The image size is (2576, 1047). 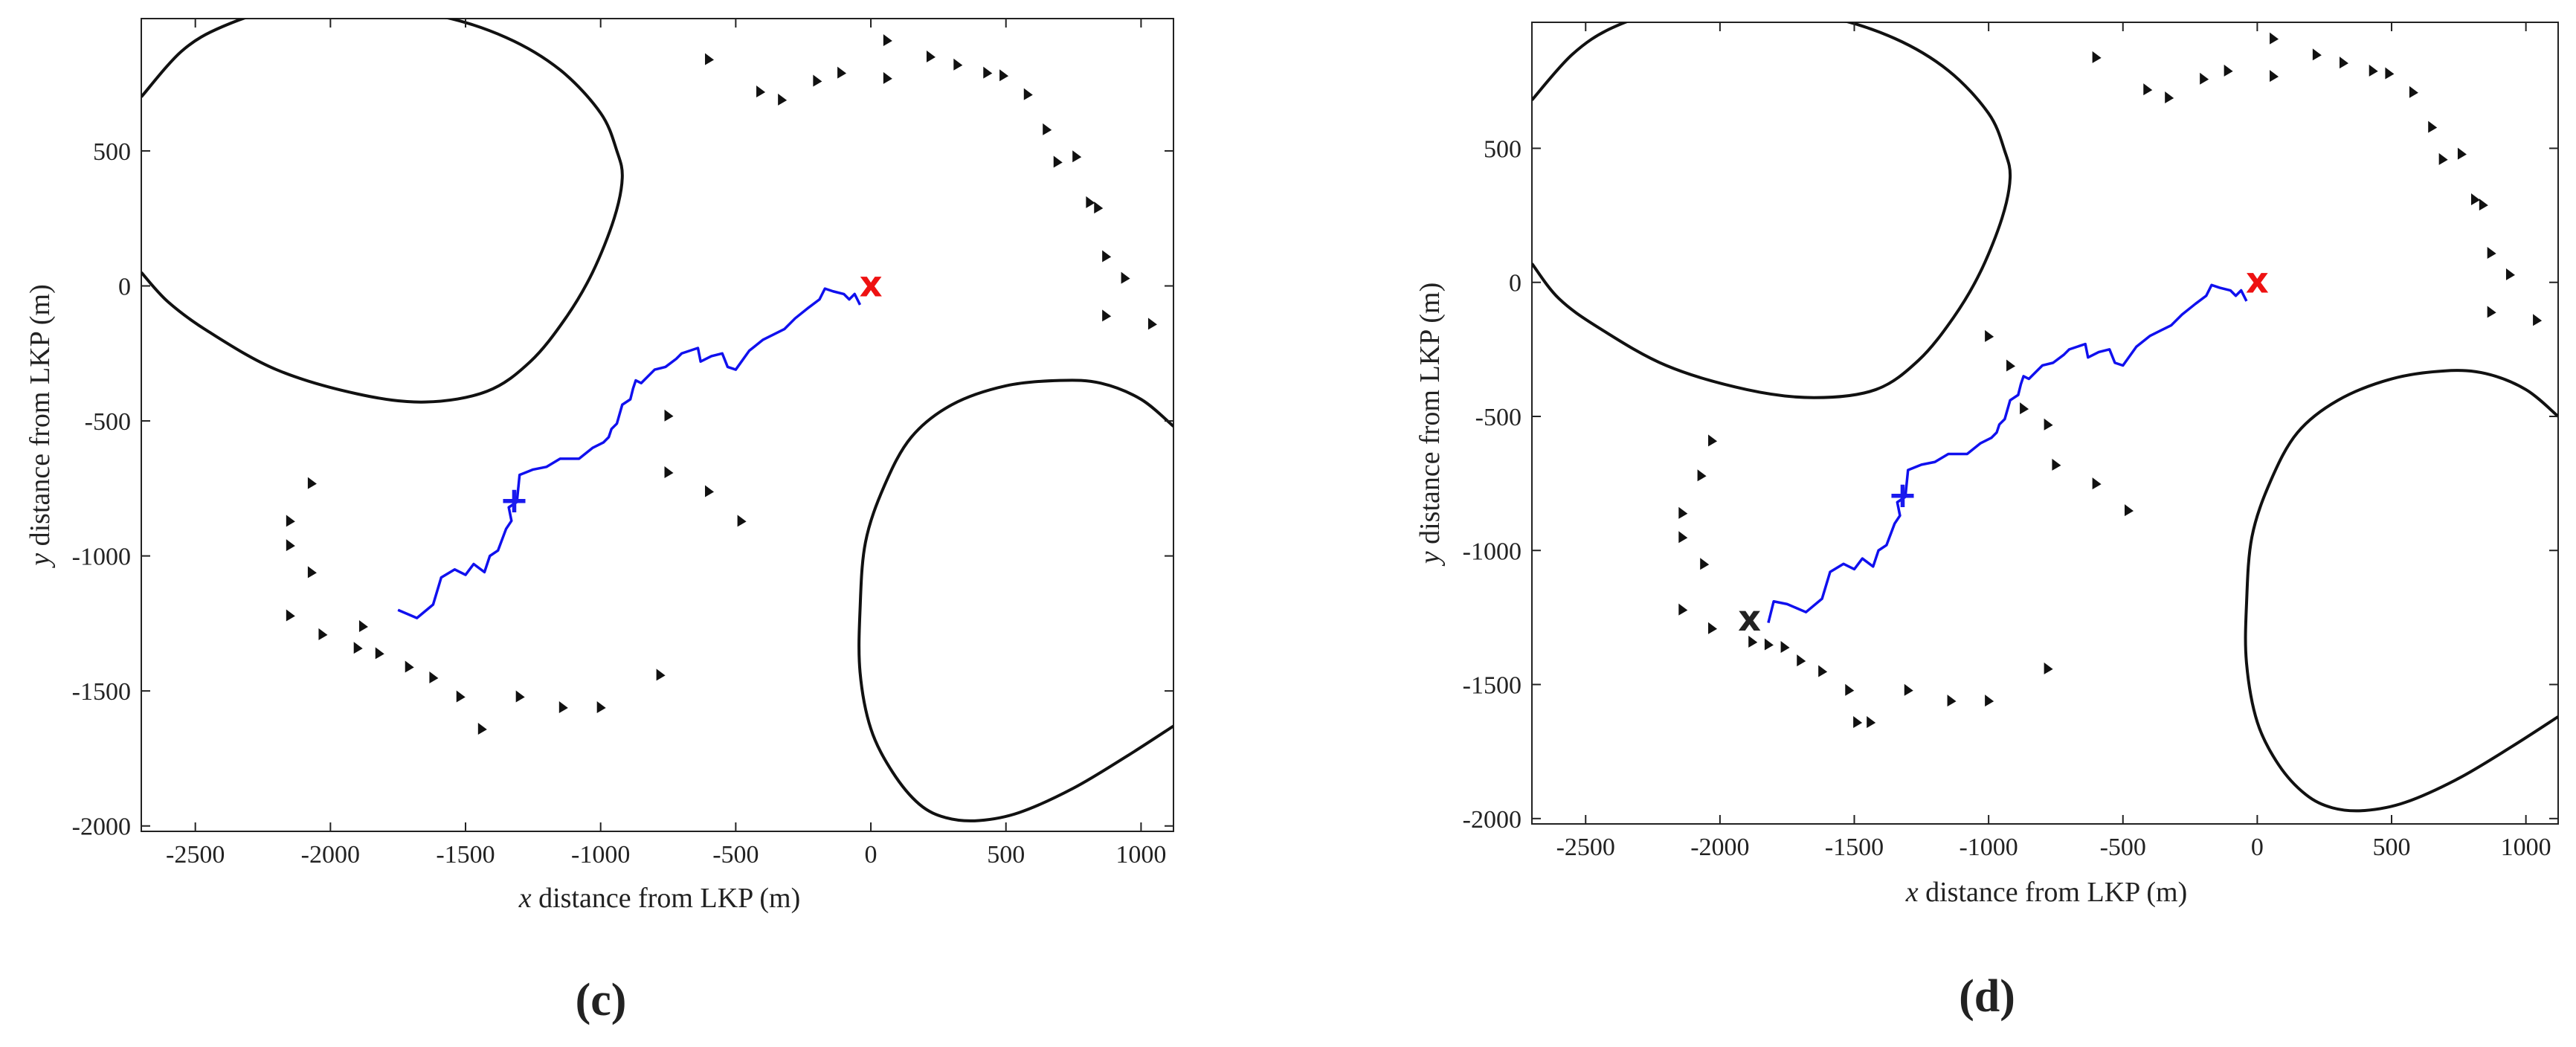 I want to click on y-axis-label-var: y, so click(x=1430, y=559).